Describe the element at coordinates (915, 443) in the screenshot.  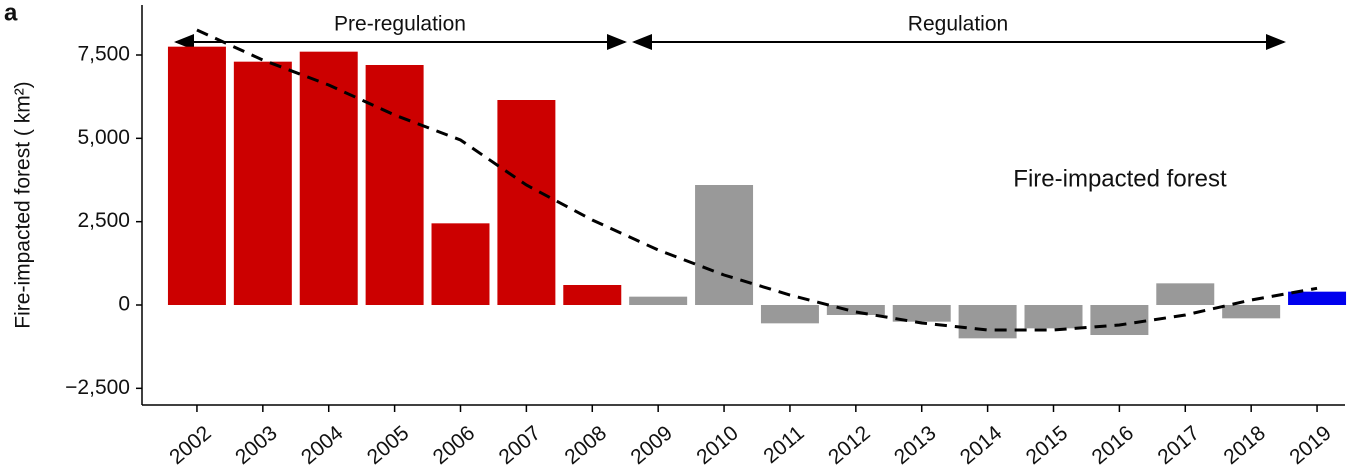
I see `x-tick-label: 2013` at that location.